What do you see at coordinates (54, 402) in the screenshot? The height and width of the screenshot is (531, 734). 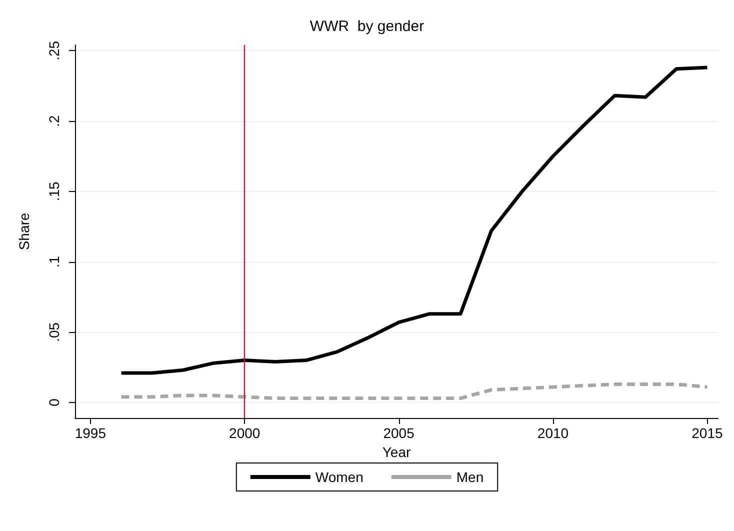 I see `y-tick-label: 0` at bounding box center [54, 402].